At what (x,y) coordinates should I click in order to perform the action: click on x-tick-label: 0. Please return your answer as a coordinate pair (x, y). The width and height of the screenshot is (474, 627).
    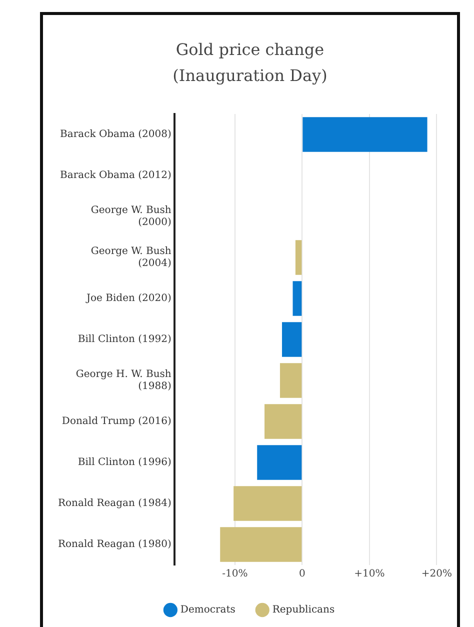
    Looking at the image, I should click on (302, 574).